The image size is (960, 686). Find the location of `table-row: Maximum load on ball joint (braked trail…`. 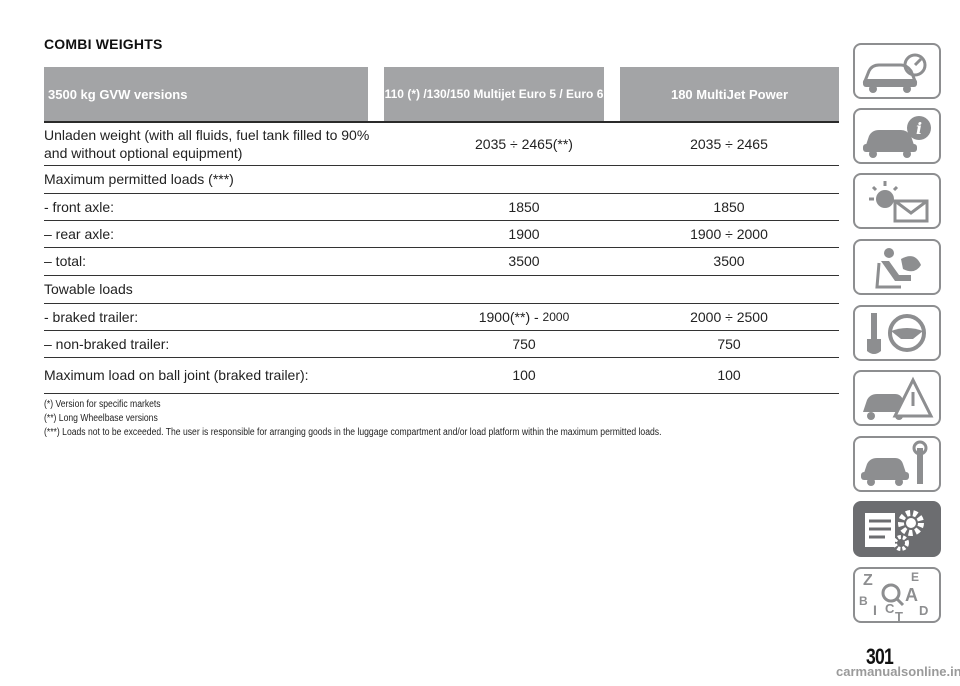

table-row: Maximum load on ball joint (braked trail… is located at coordinates (441, 375).